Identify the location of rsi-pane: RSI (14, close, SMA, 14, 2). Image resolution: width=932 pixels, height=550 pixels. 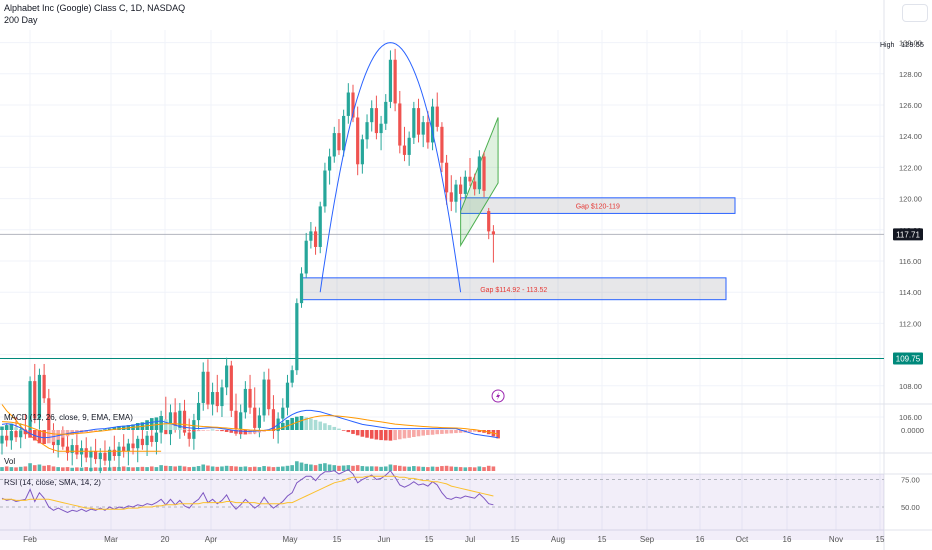
(442, 504).